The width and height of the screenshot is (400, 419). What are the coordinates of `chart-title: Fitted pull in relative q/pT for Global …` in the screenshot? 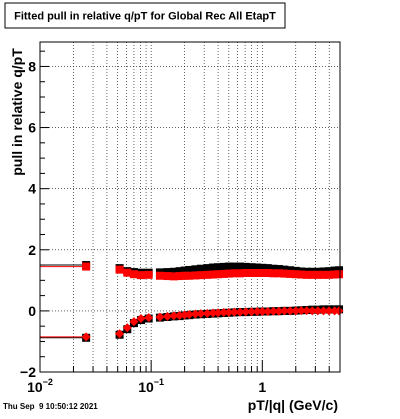 It's located at (145, 17).